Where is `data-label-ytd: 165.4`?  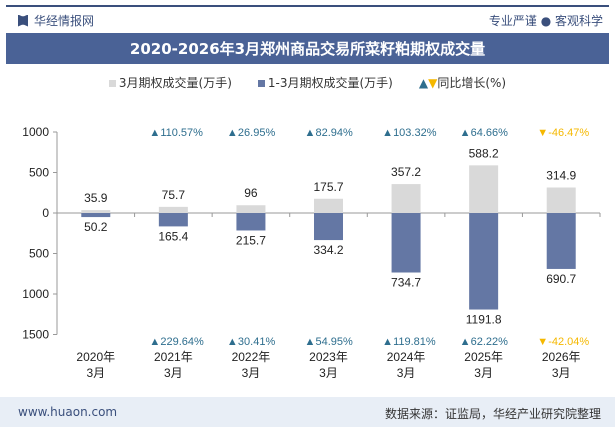
data-label-ytd: 165.4 is located at coordinates (173, 236).